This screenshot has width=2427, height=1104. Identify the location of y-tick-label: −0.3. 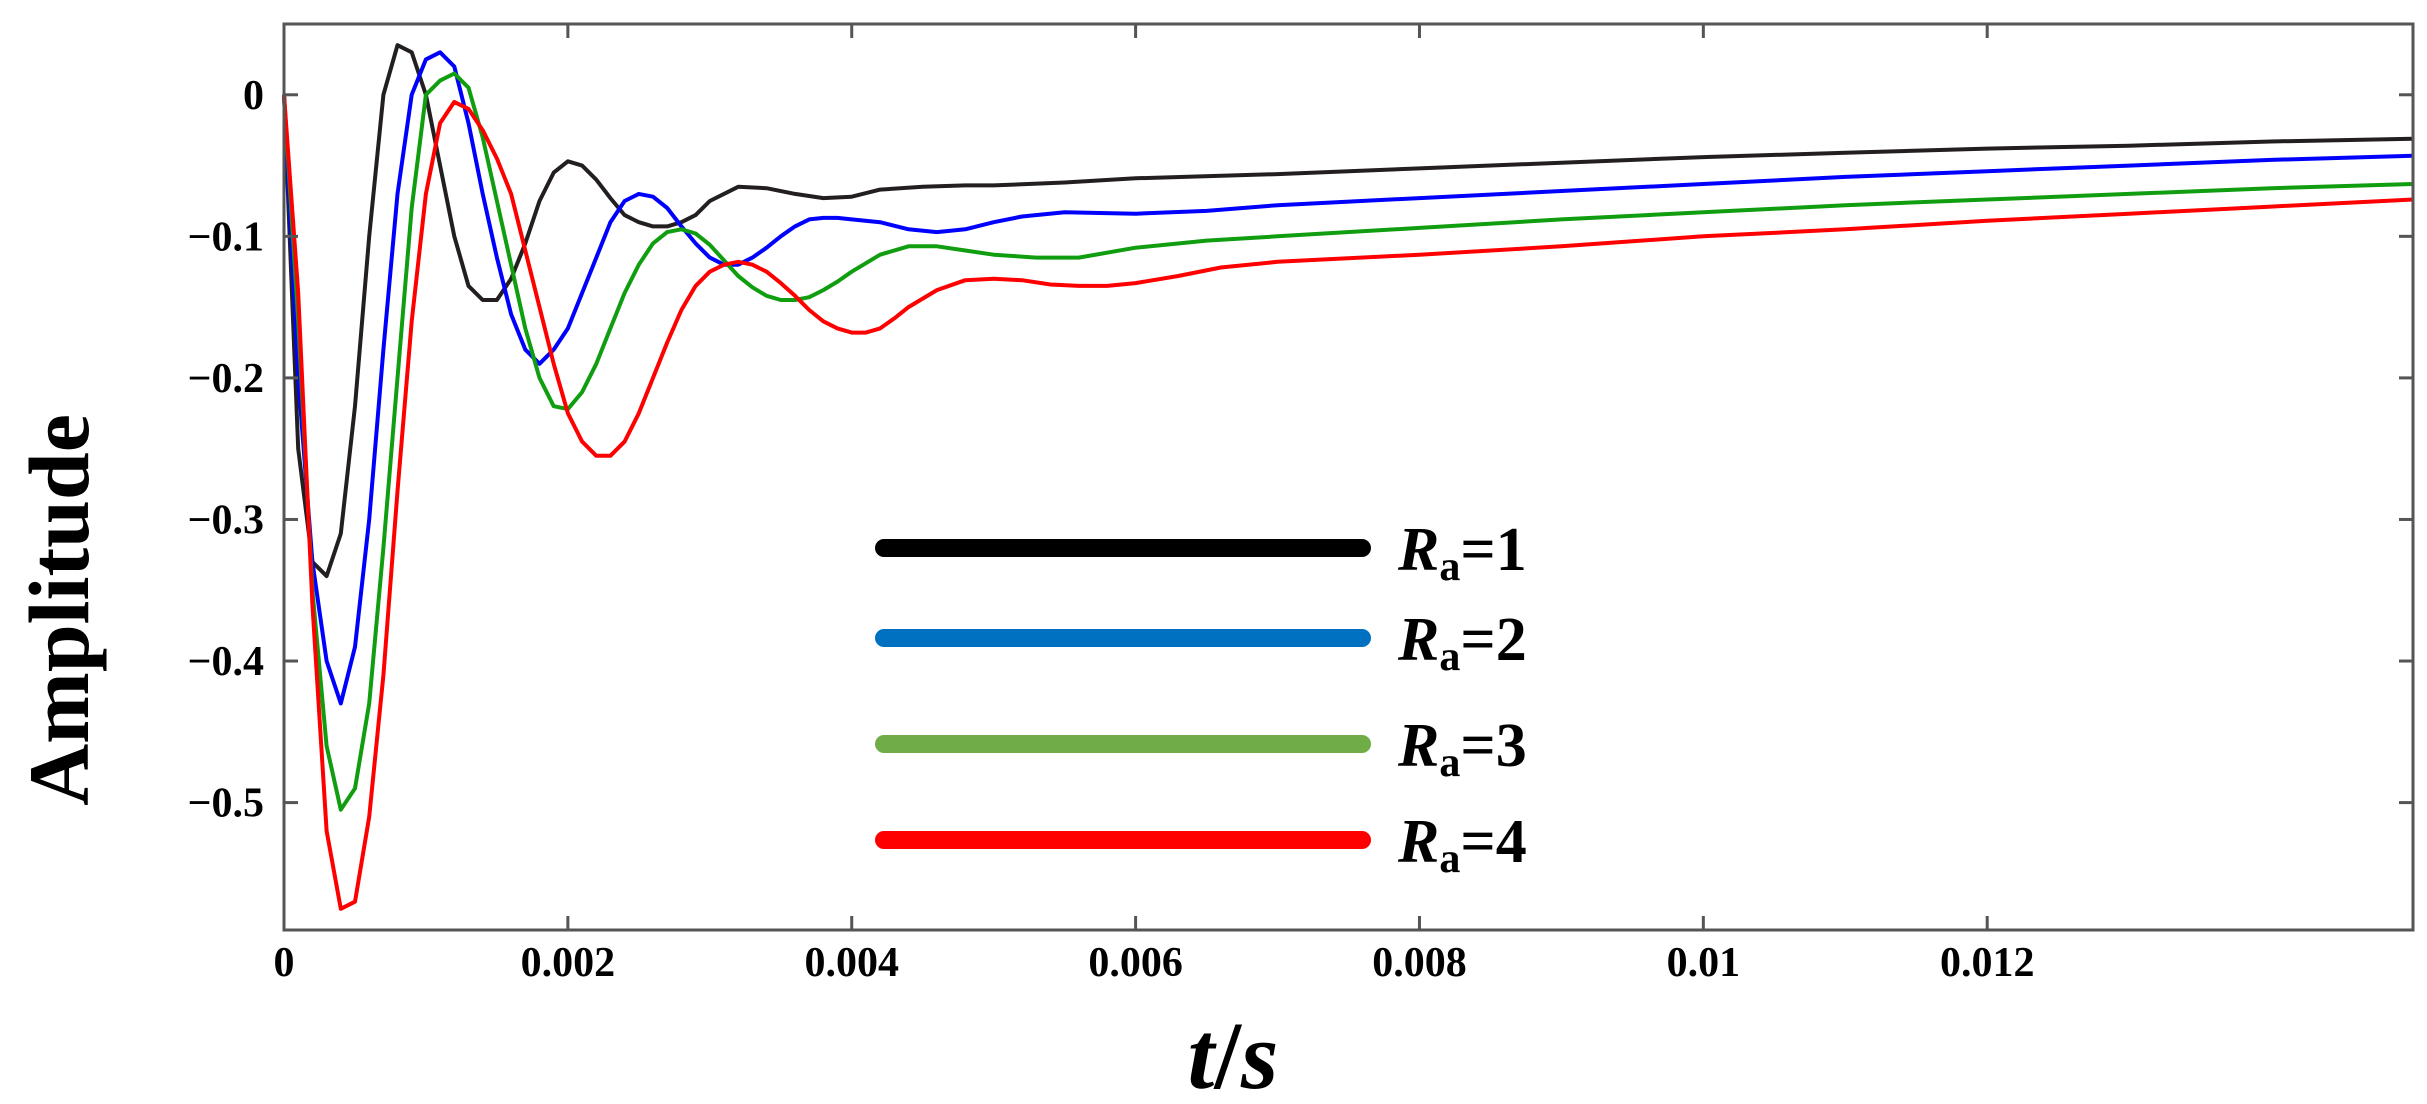
(226, 520).